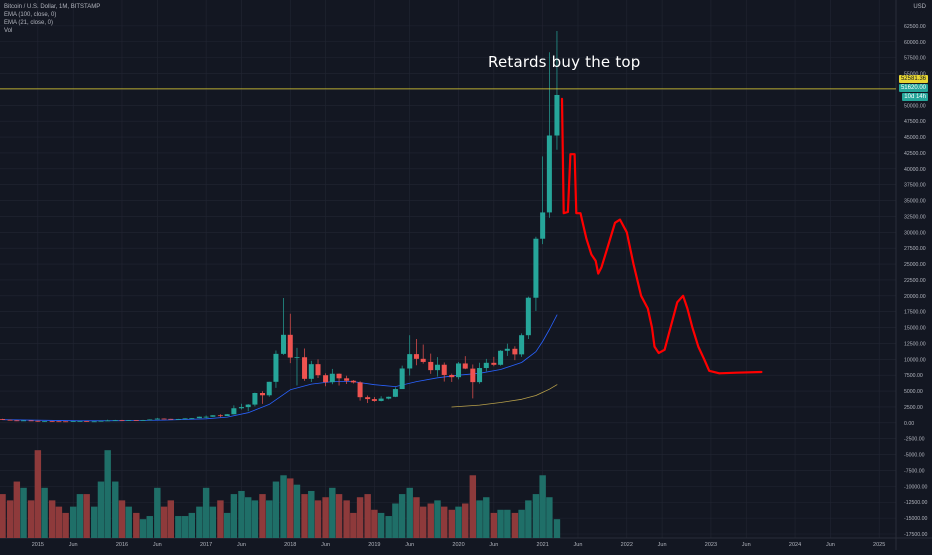  Describe the element at coordinates (504, 396) in the screenshot. I see `ema100-line` at that location.